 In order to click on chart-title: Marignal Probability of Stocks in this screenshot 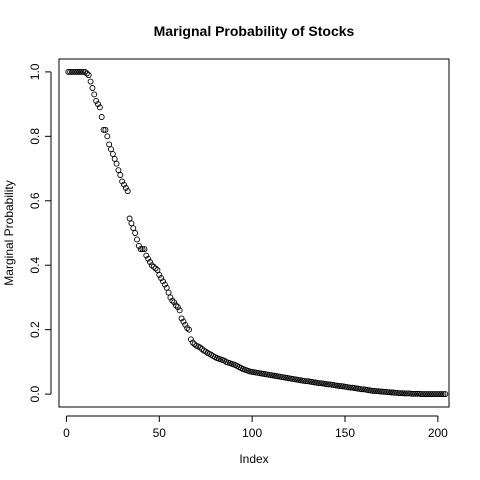, I will do `click(254, 31)`.